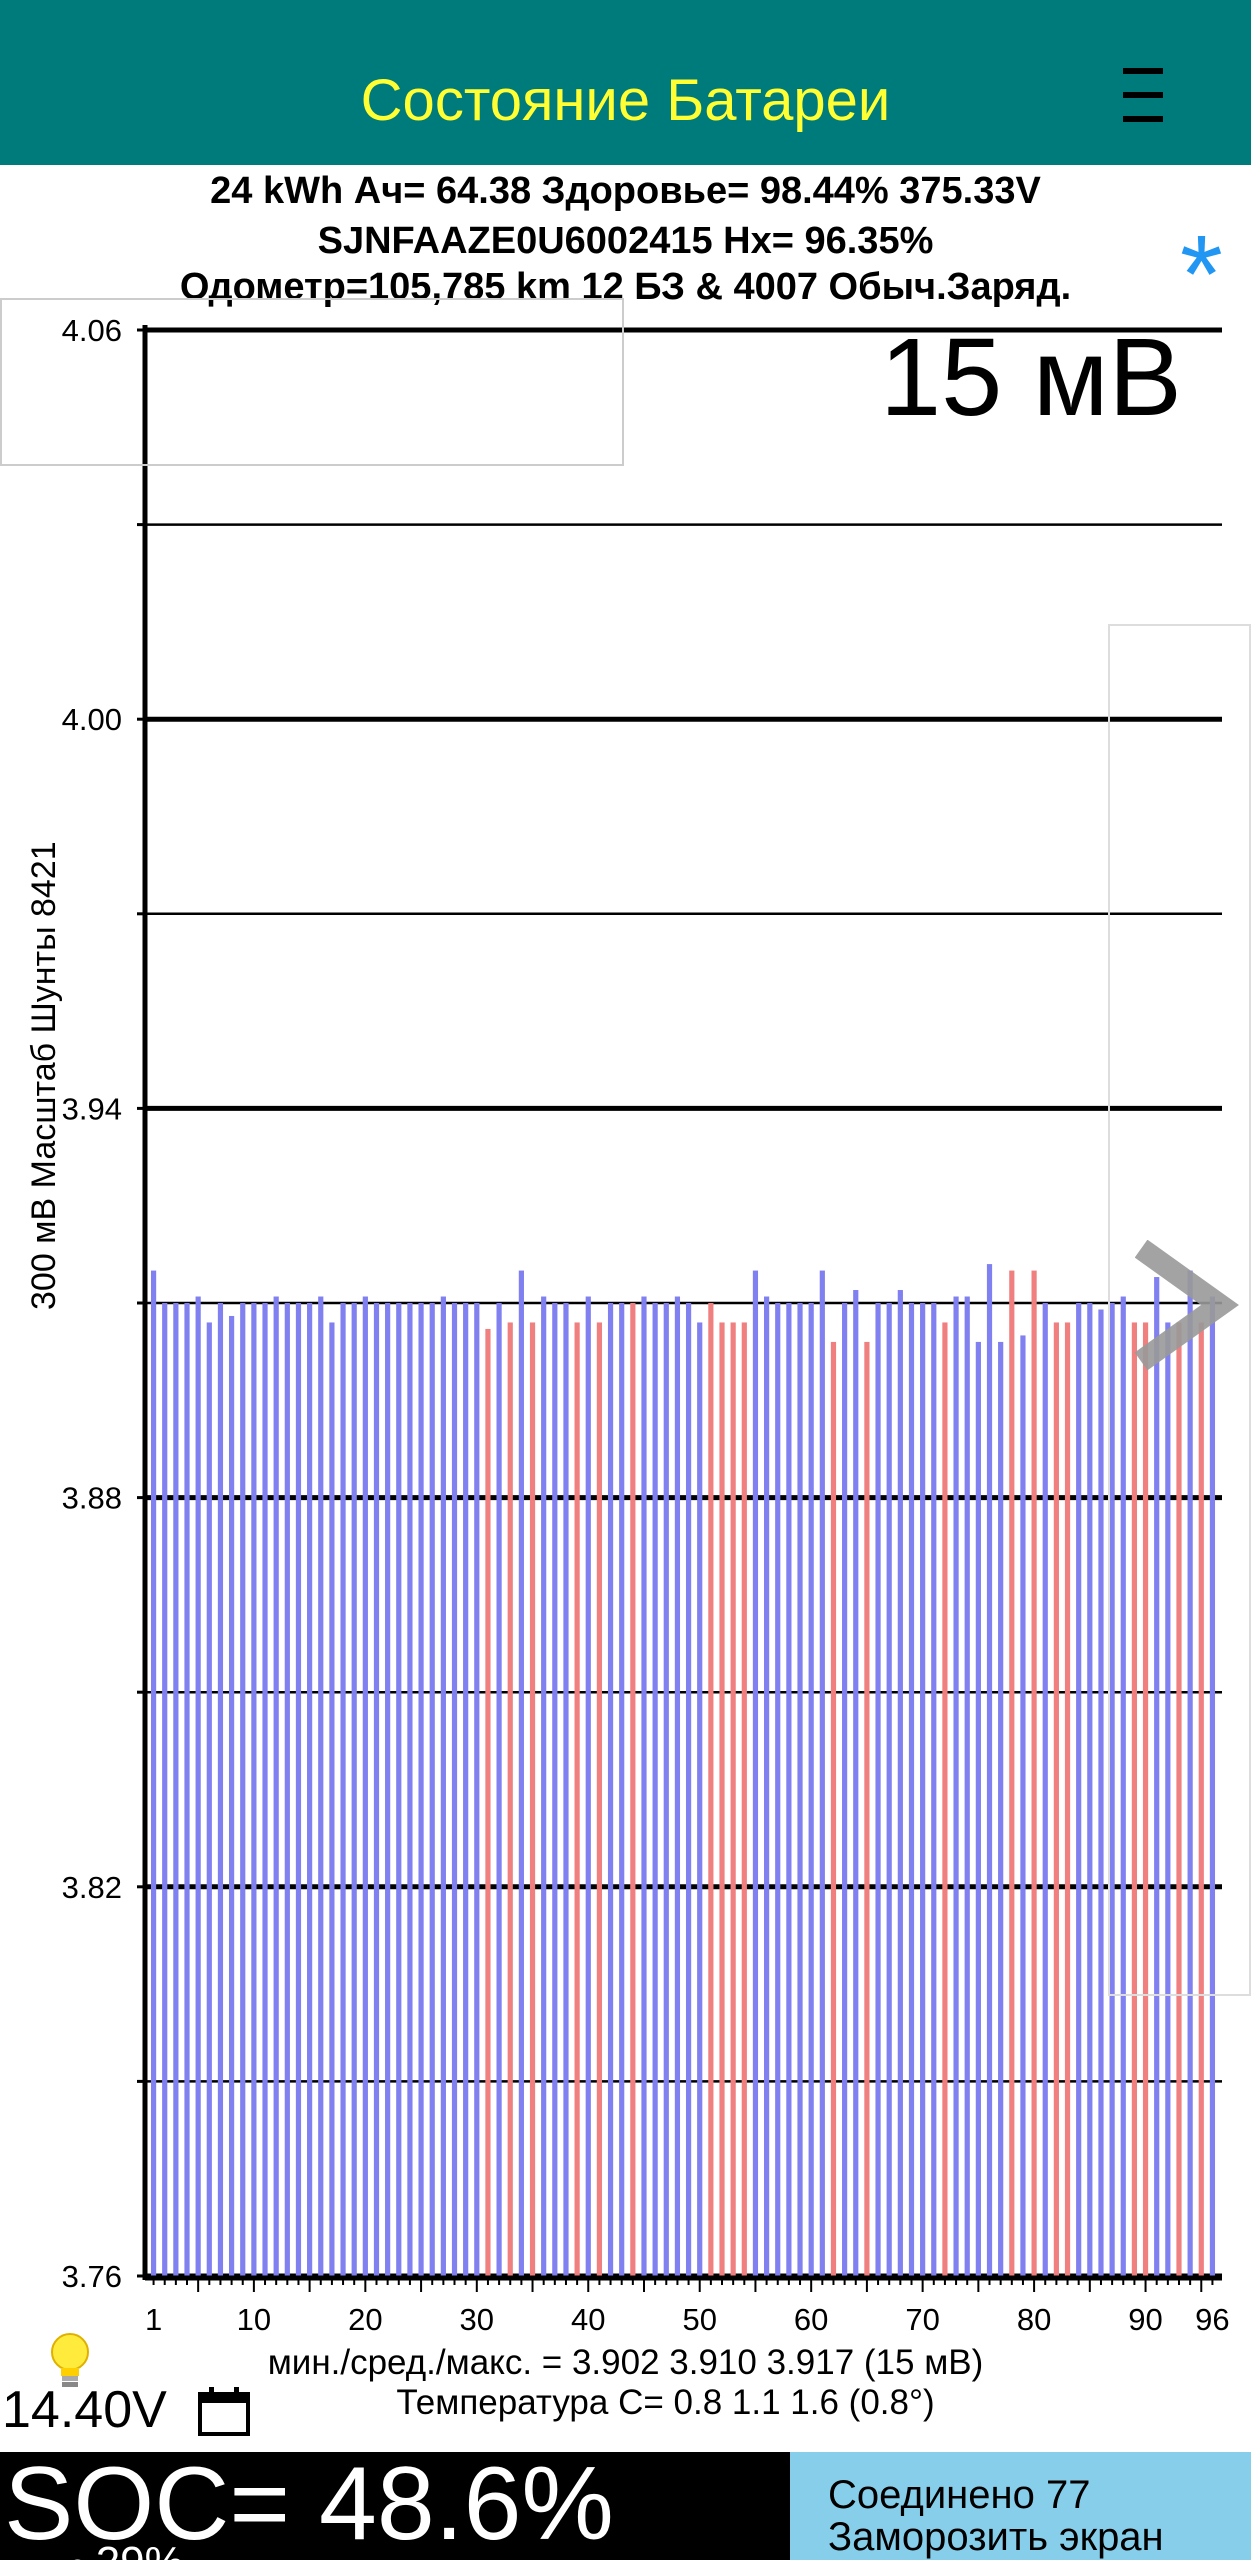 The image size is (1251, 2560). Describe the element at coordinates (1145, 2319) in the screenshot. I see `x-tick-label: 90` at that location.